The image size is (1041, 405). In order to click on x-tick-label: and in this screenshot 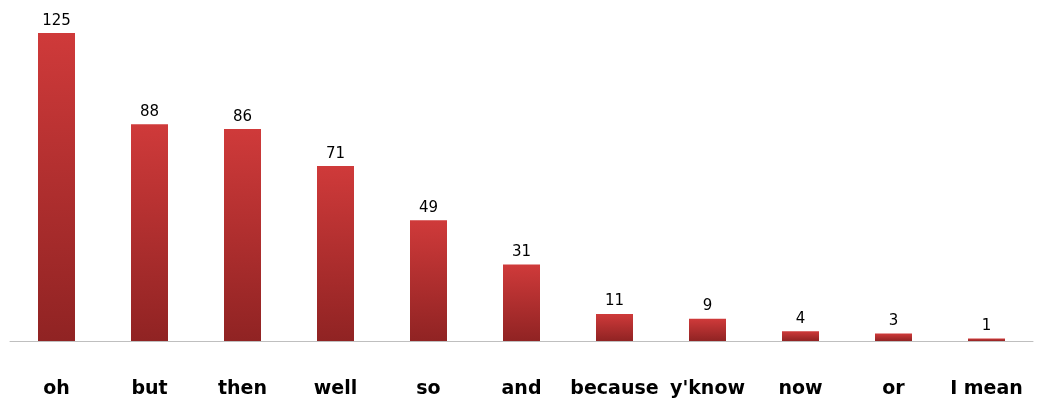, I will do `click(521, 386)`.